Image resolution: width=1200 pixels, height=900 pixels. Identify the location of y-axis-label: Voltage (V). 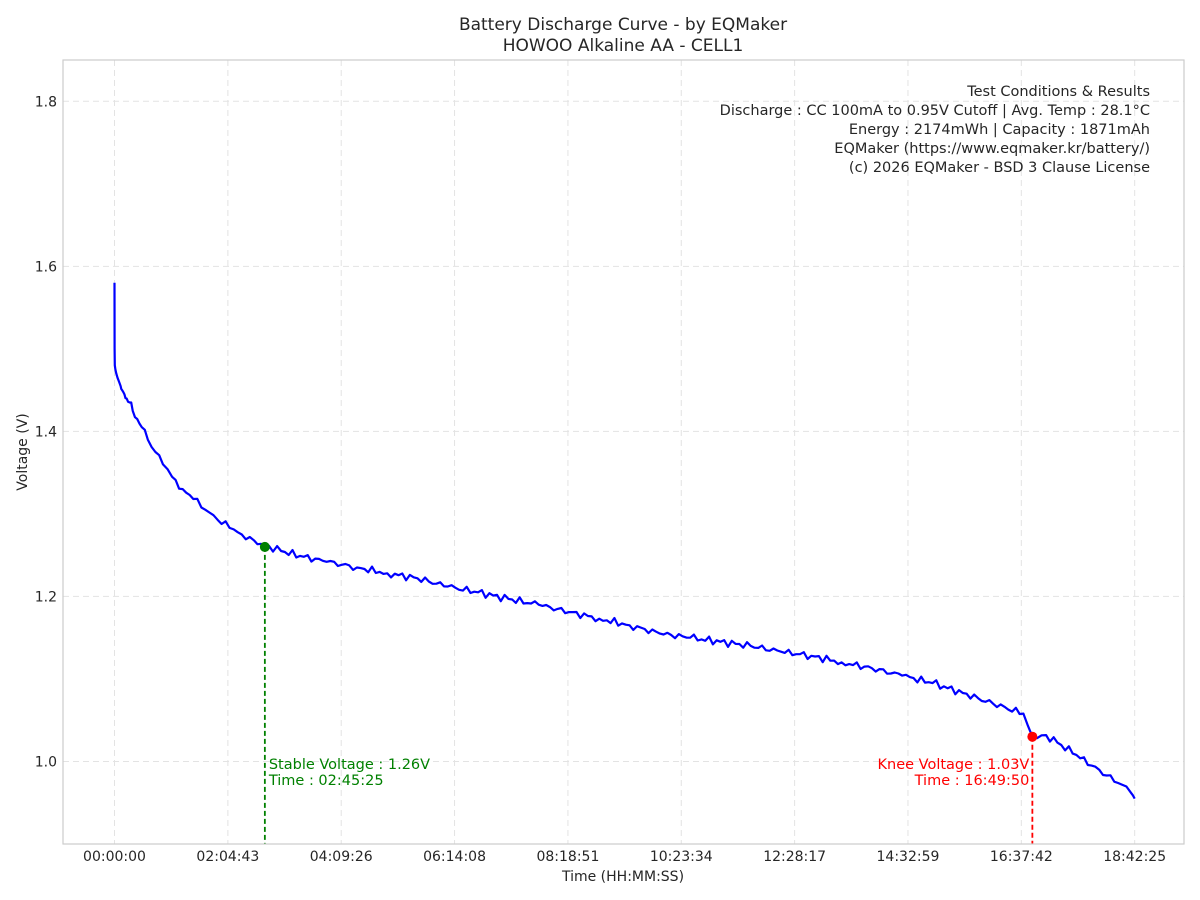
(23, 451).